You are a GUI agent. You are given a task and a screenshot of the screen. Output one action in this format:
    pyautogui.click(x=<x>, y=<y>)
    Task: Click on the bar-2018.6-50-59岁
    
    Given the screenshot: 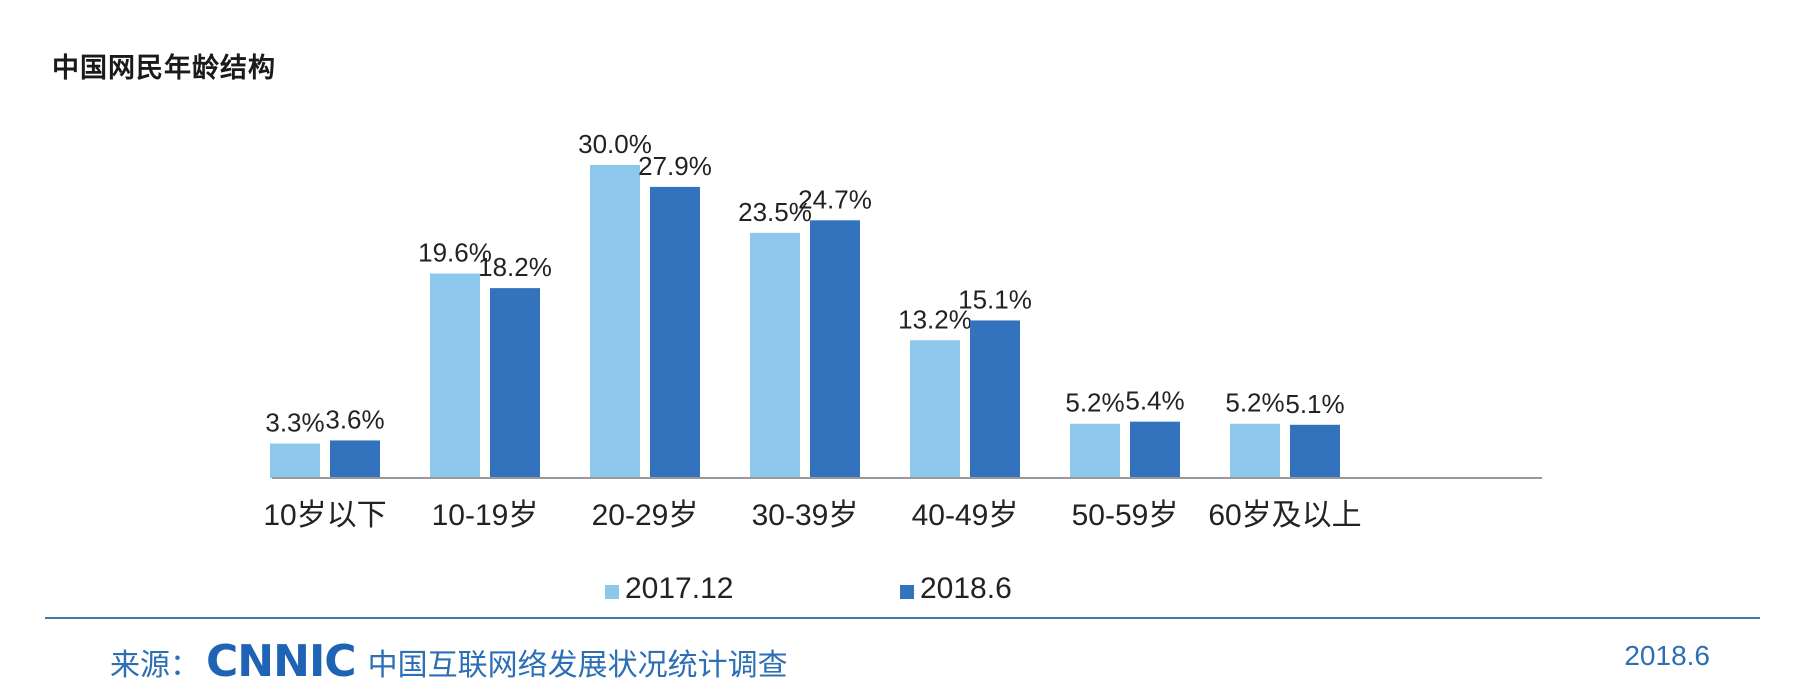 What is the action you would take?
    pyautogui.click(x=1155, y=449)
    